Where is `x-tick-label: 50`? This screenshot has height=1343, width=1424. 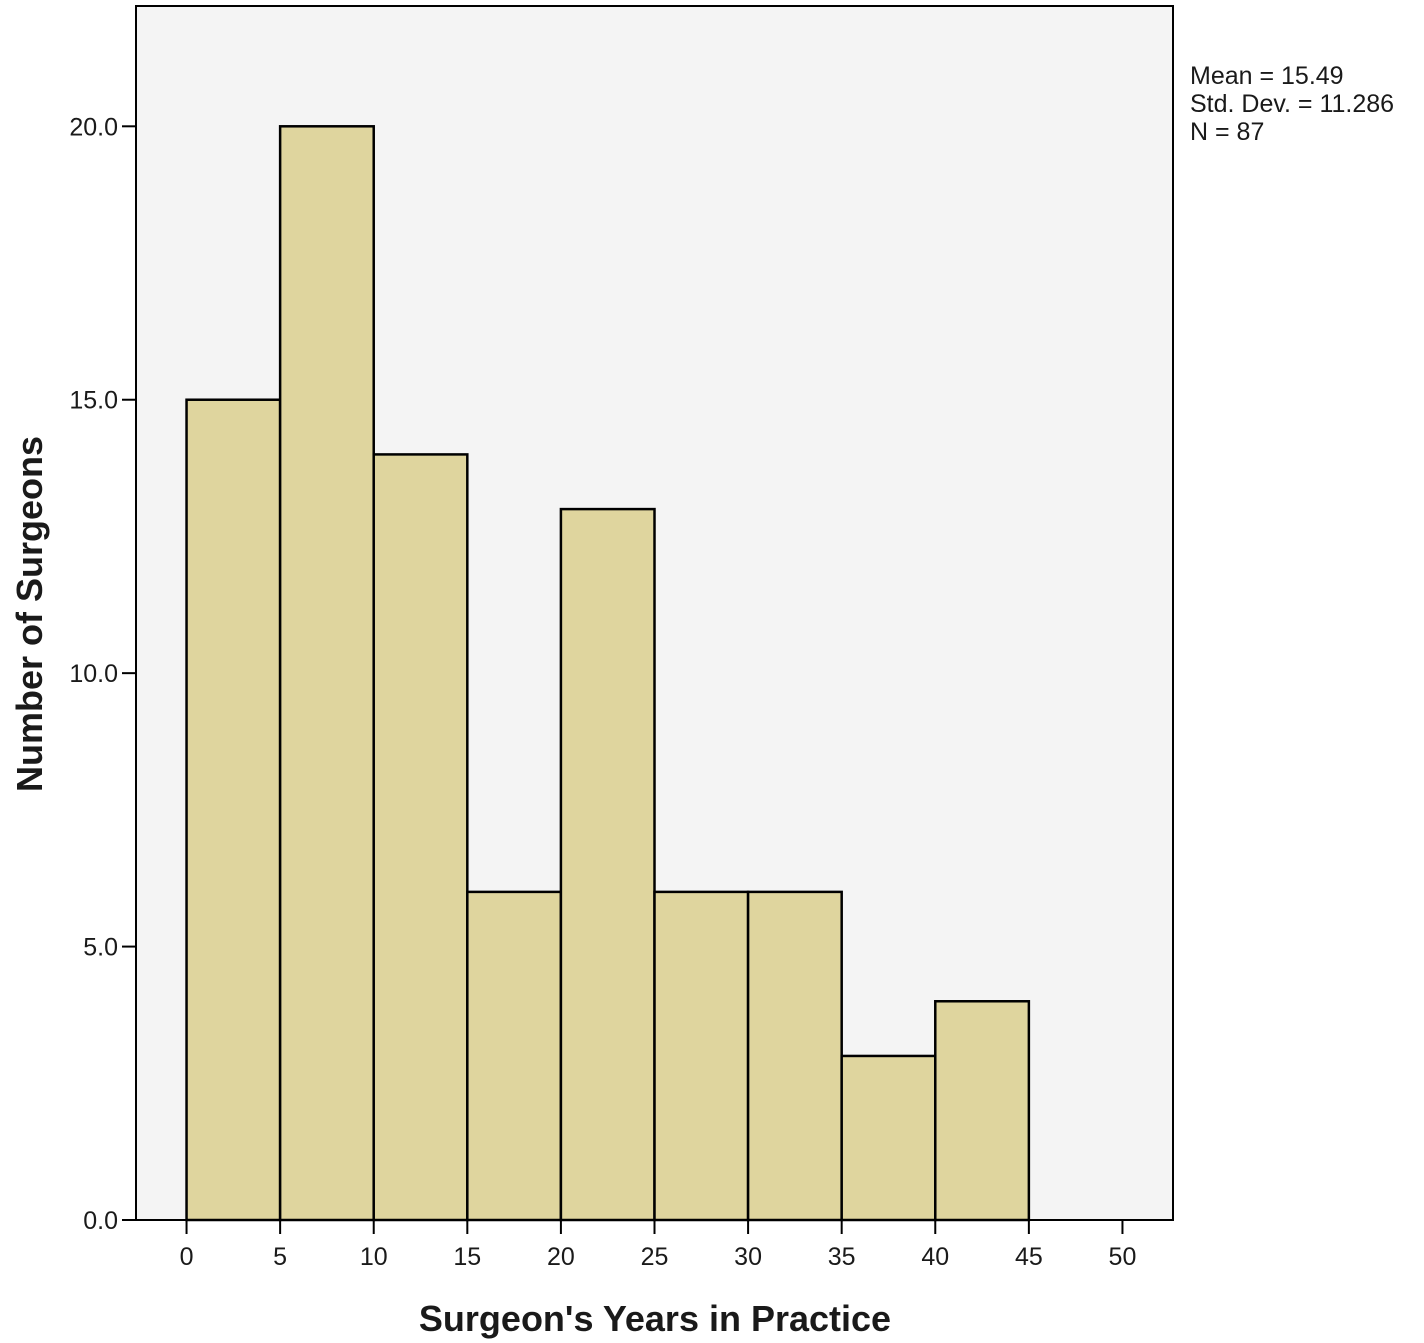 x-tick-label: 50 is located at coordinates (1123, 1257).